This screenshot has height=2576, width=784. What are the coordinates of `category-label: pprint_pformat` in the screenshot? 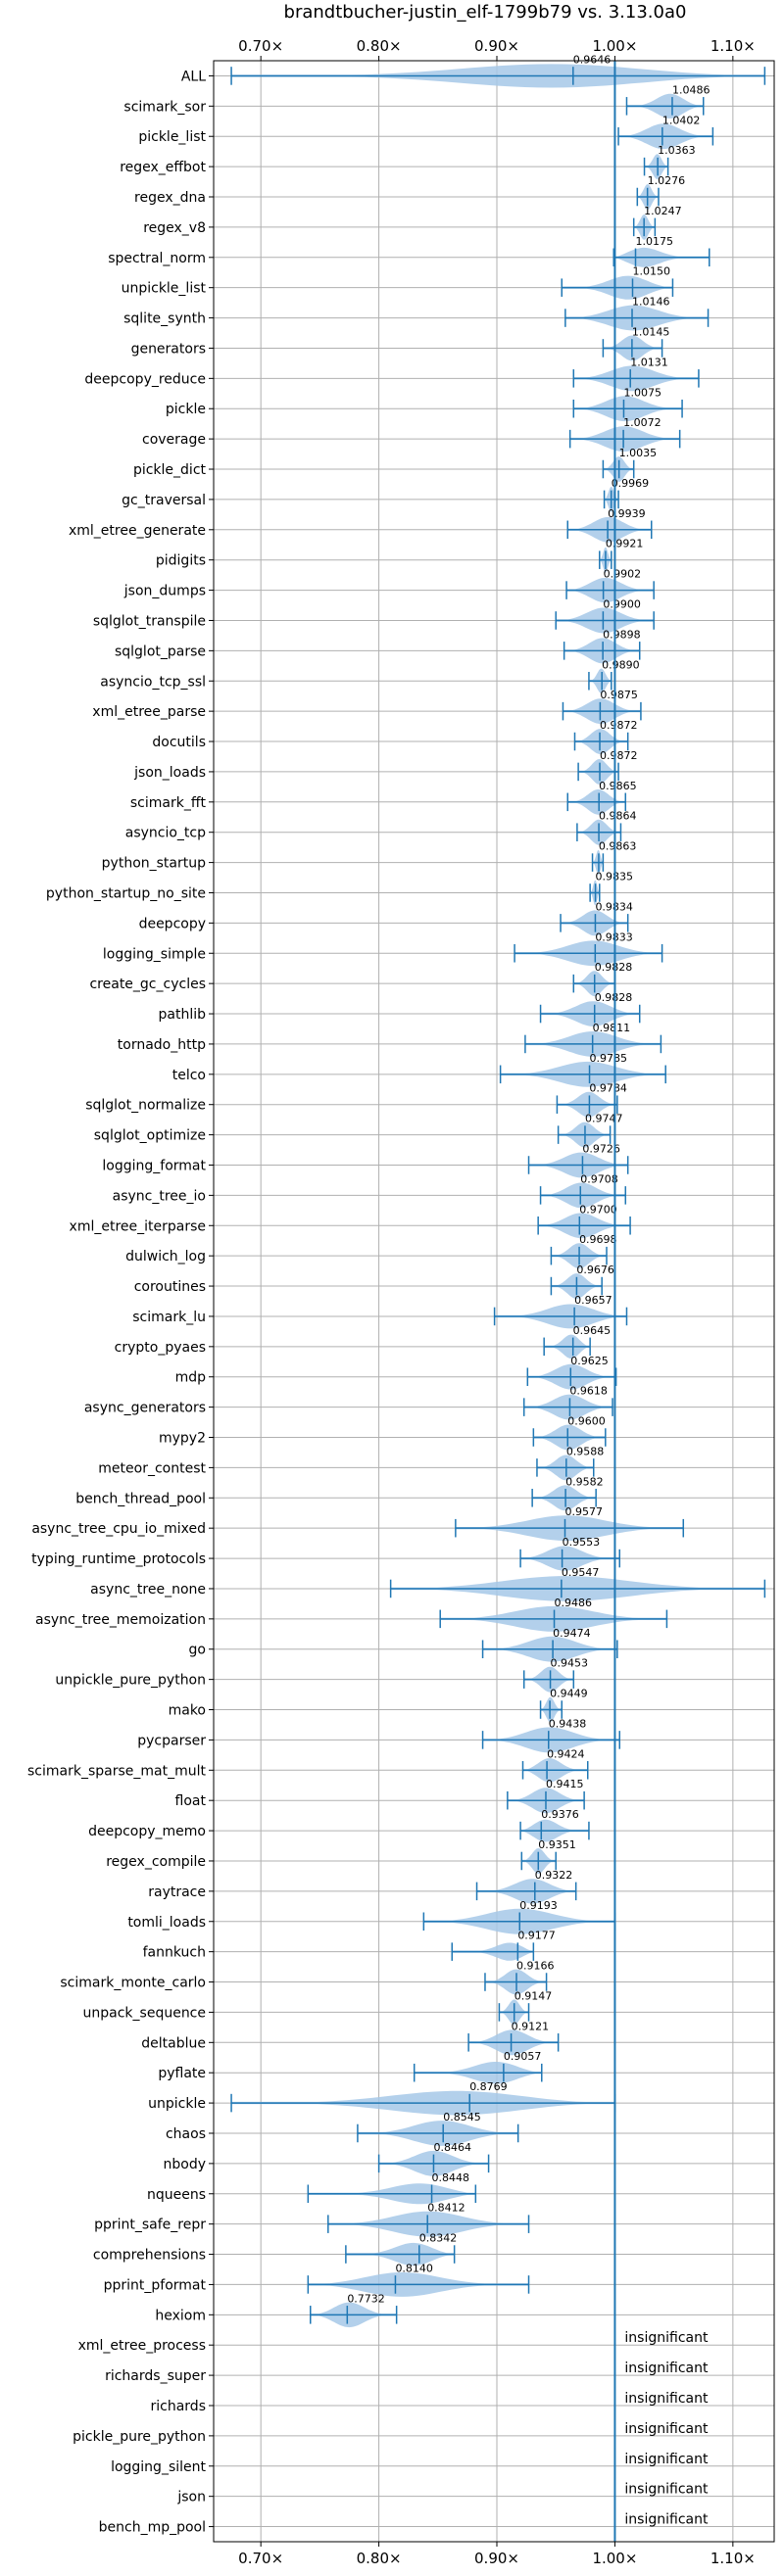 It's located at (156, 2285).